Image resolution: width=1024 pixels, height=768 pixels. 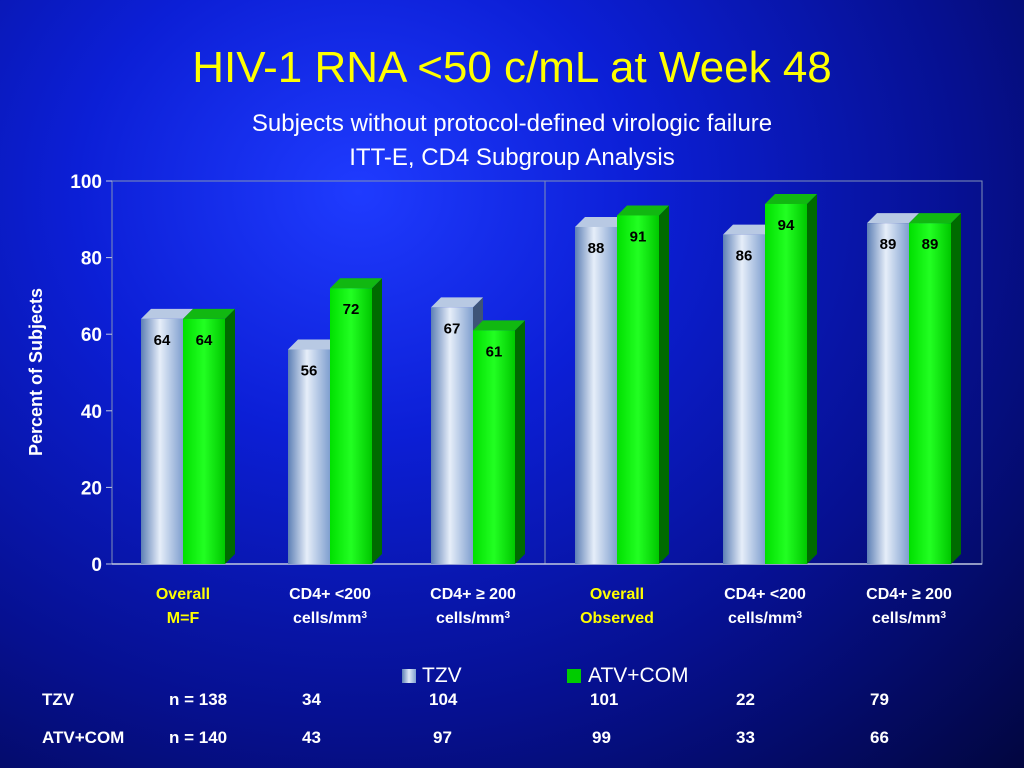 What do you see at coordinates (409, 676) in the screenshot?
I see `legend-swatch-tzv` at bounding box center [409, 676].